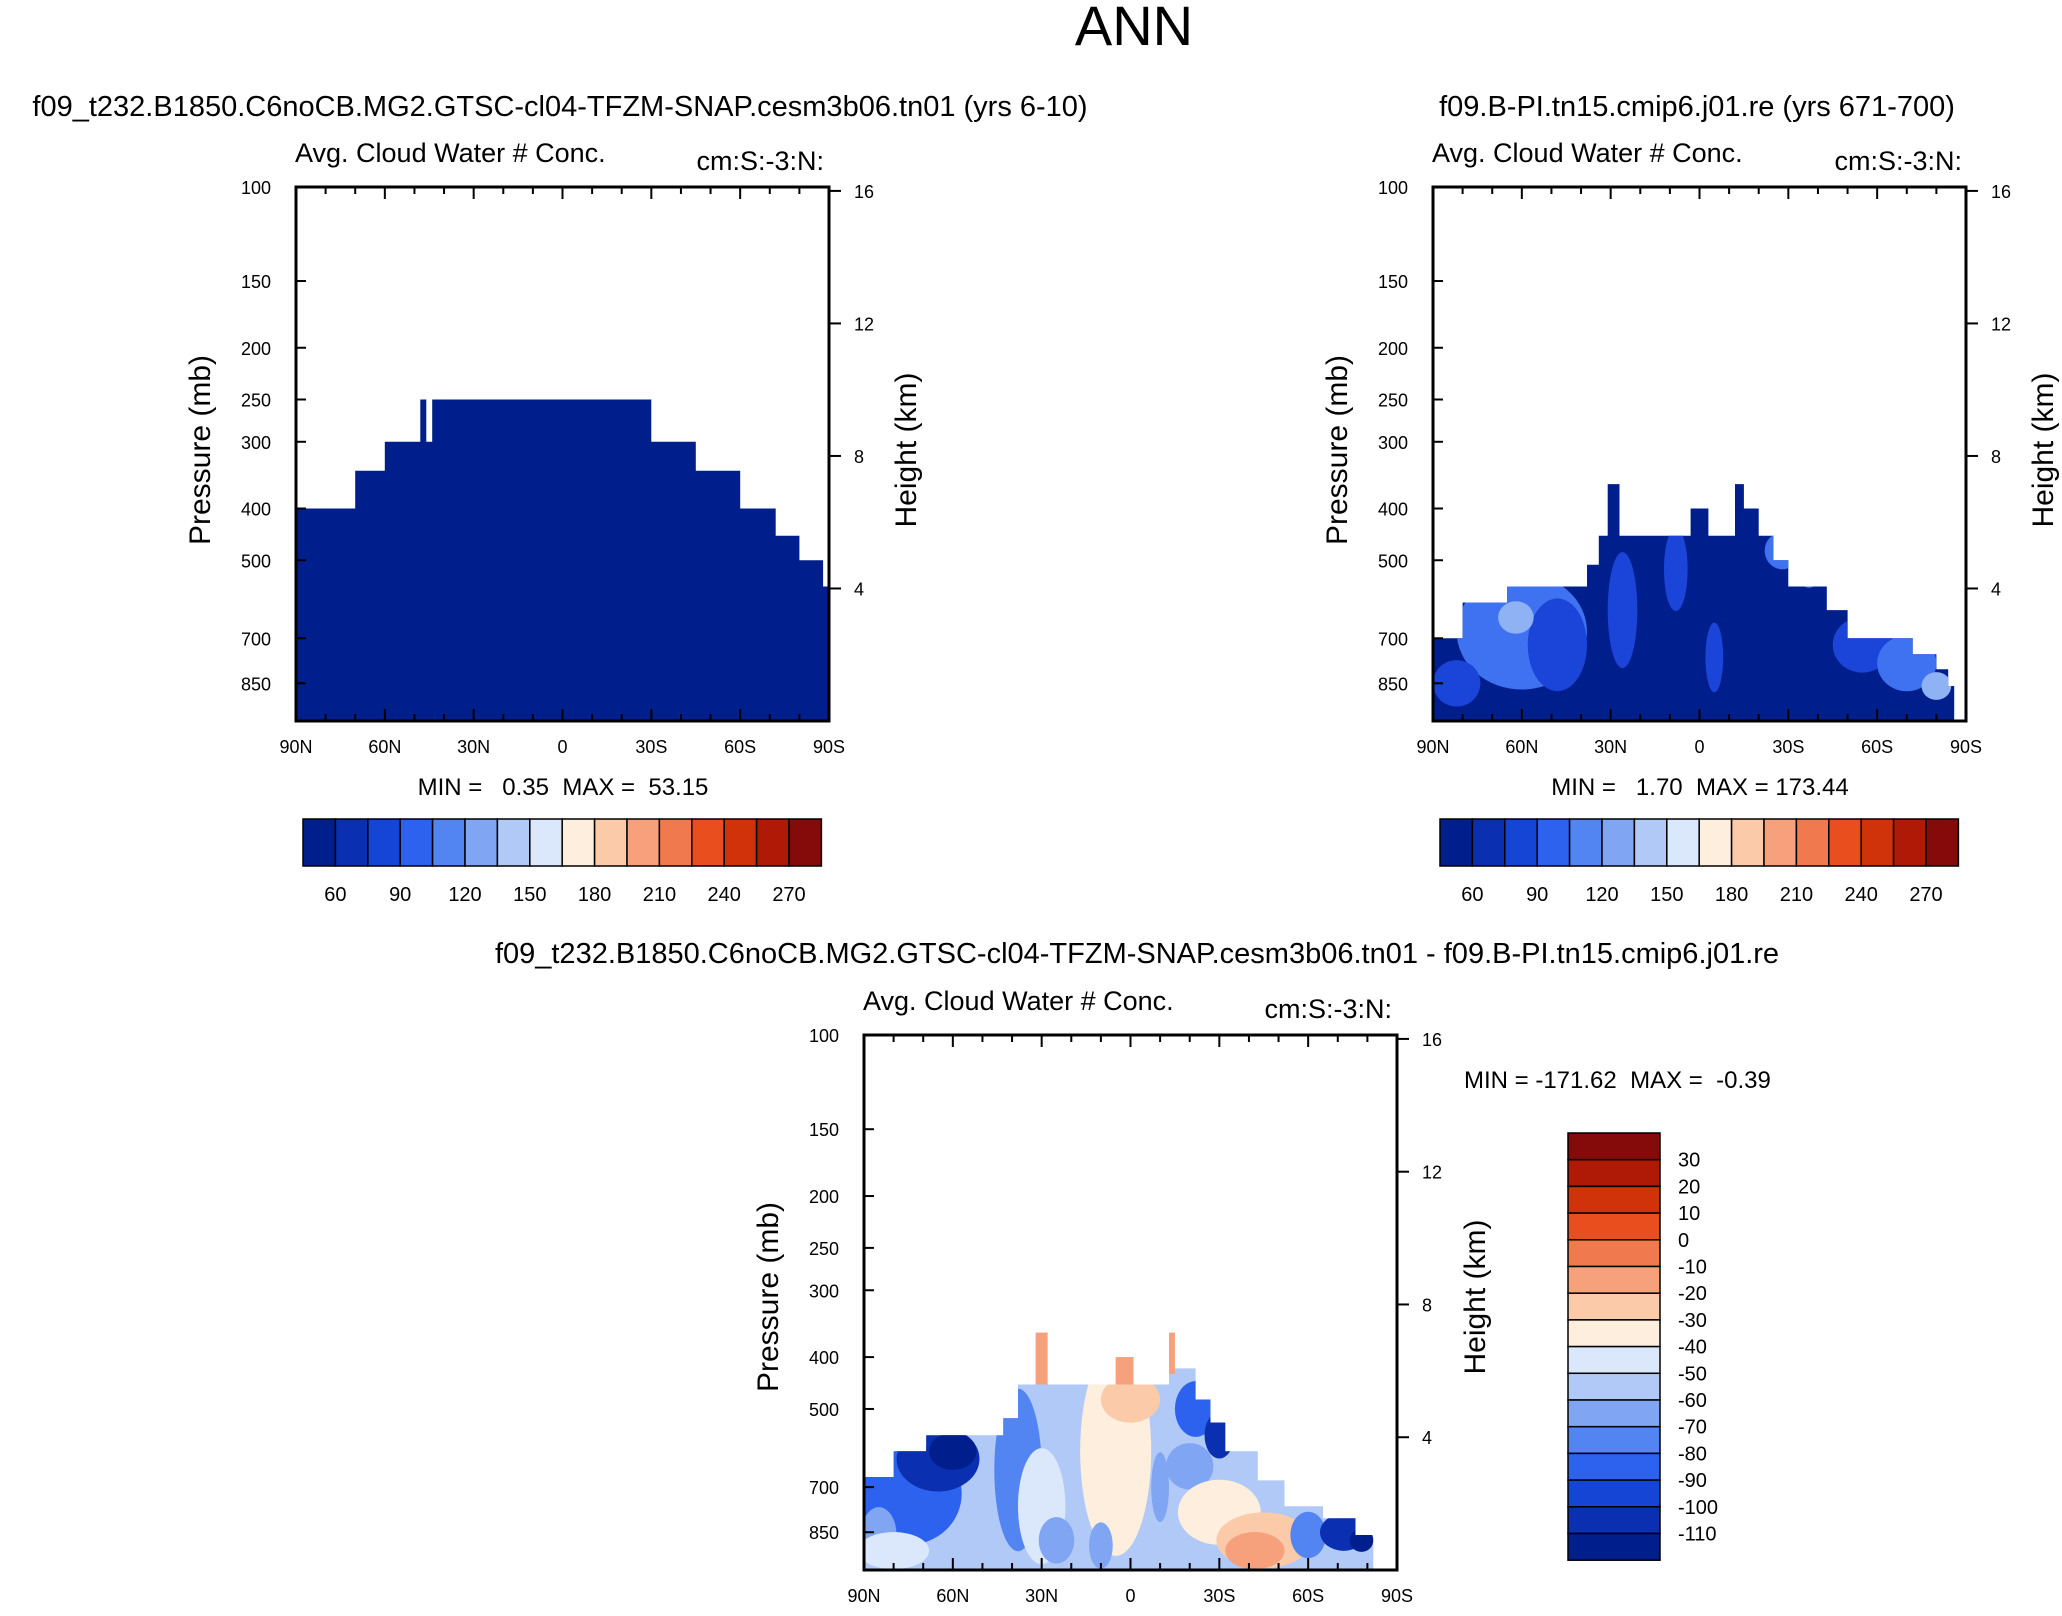 This screenshot has height=1616, width=2062. What do you see at coordinates (1692, 1481) in the screenshot?
I see `colorbar-label: -90` at bounding box center [1692, 1481].